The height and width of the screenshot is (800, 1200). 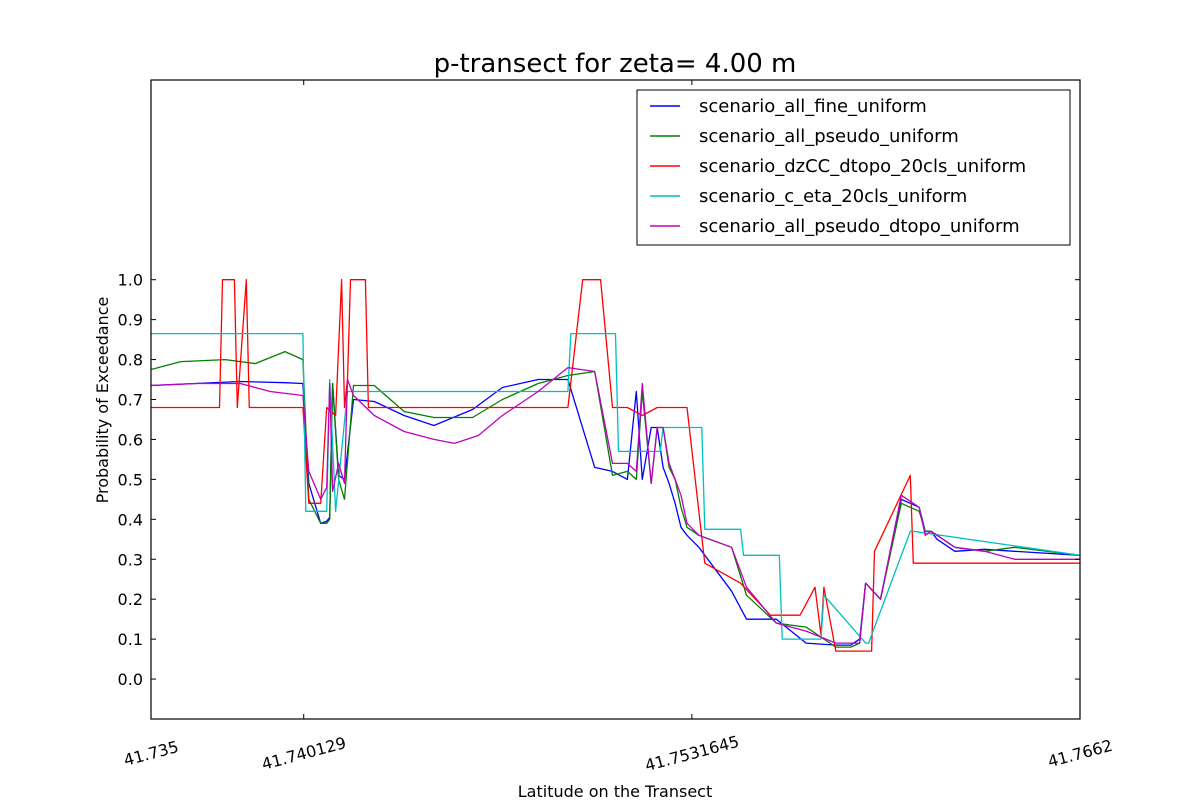 I want to click on legend-label: scenario_all_pseudo_dtopo_uniform, so click(x=859, y=226).